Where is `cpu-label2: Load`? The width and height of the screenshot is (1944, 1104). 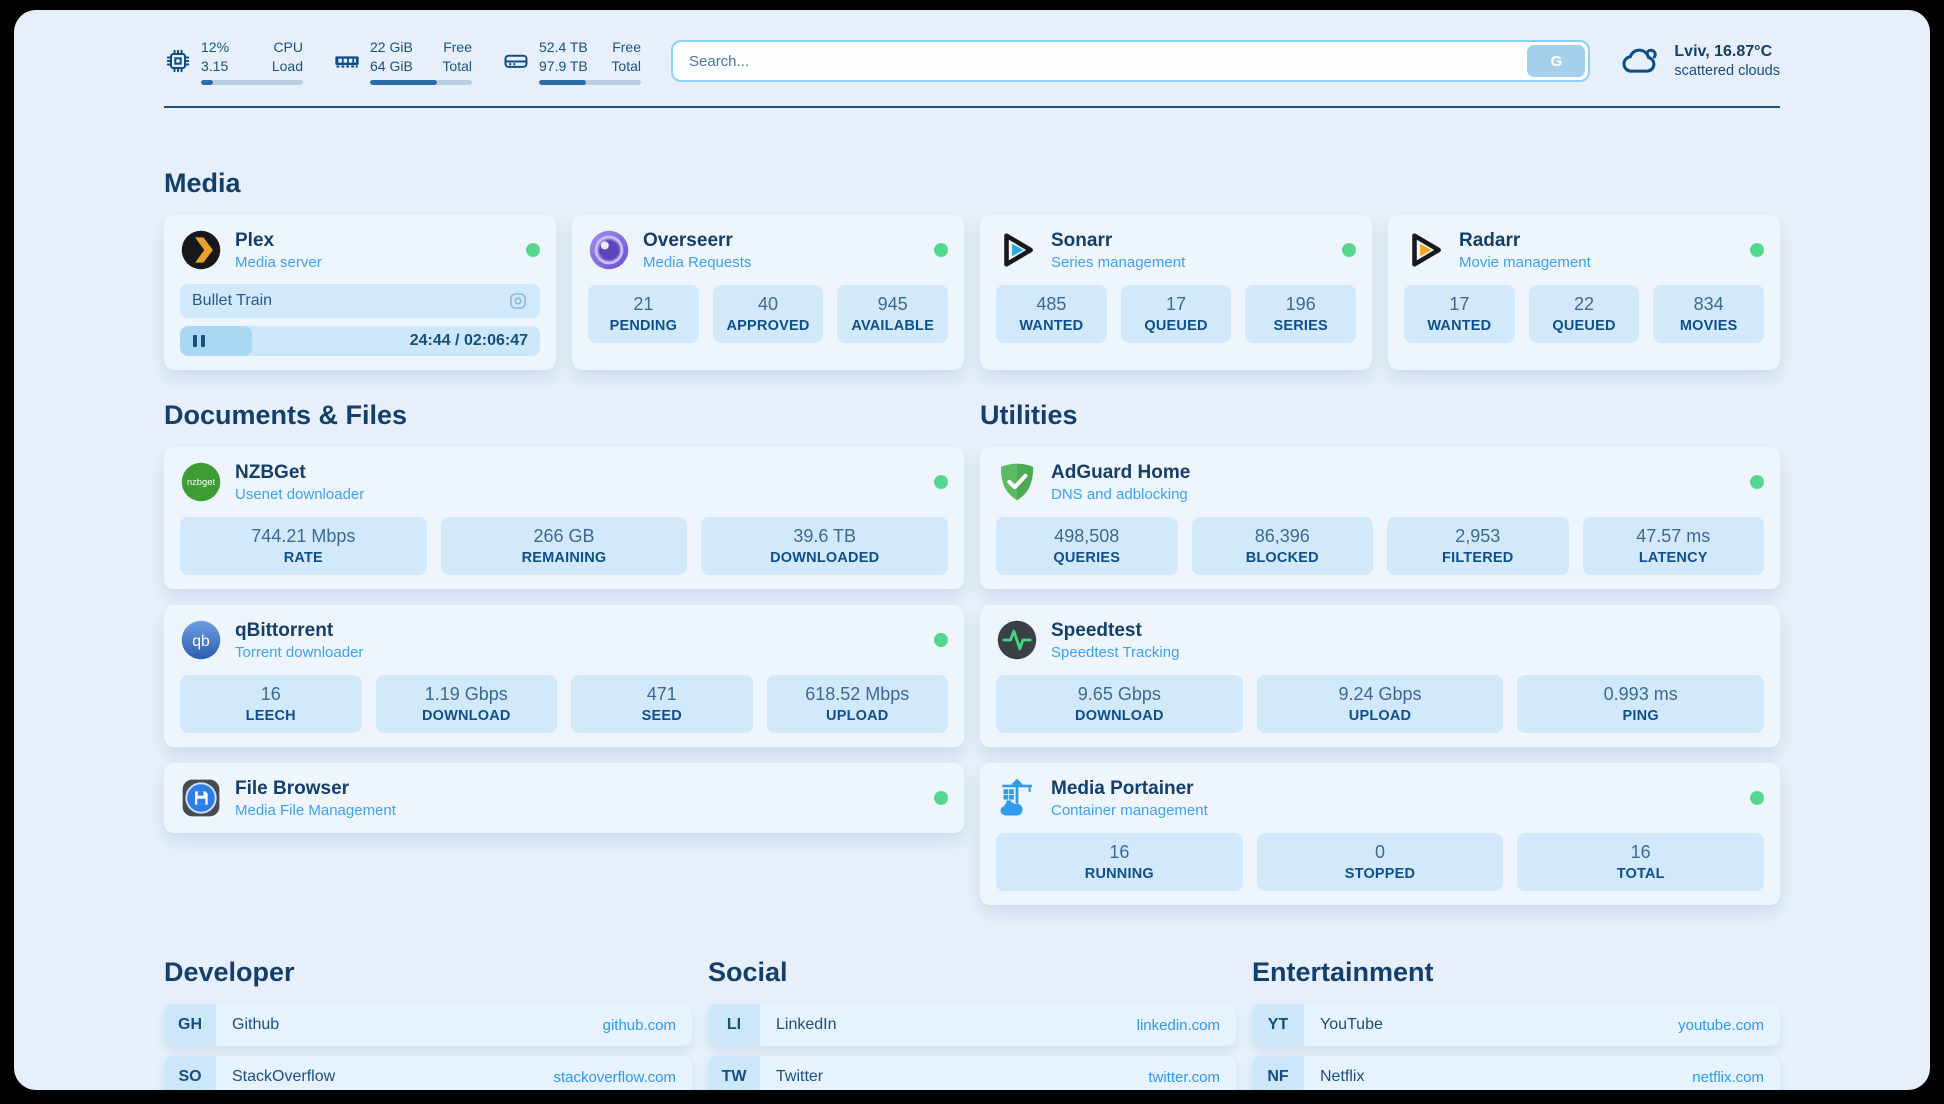
cpu-label2: Load is located at coordinates (287, 65).